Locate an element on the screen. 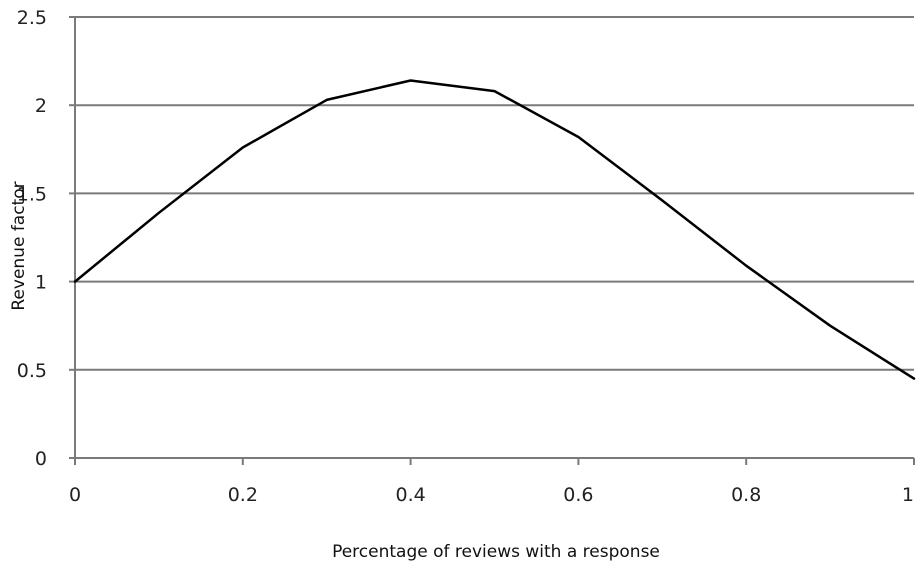 Image resolution: width=919 pixels, height=562 pixels. y-axis-title: Revenue factor is located at coordinates (19, 245).